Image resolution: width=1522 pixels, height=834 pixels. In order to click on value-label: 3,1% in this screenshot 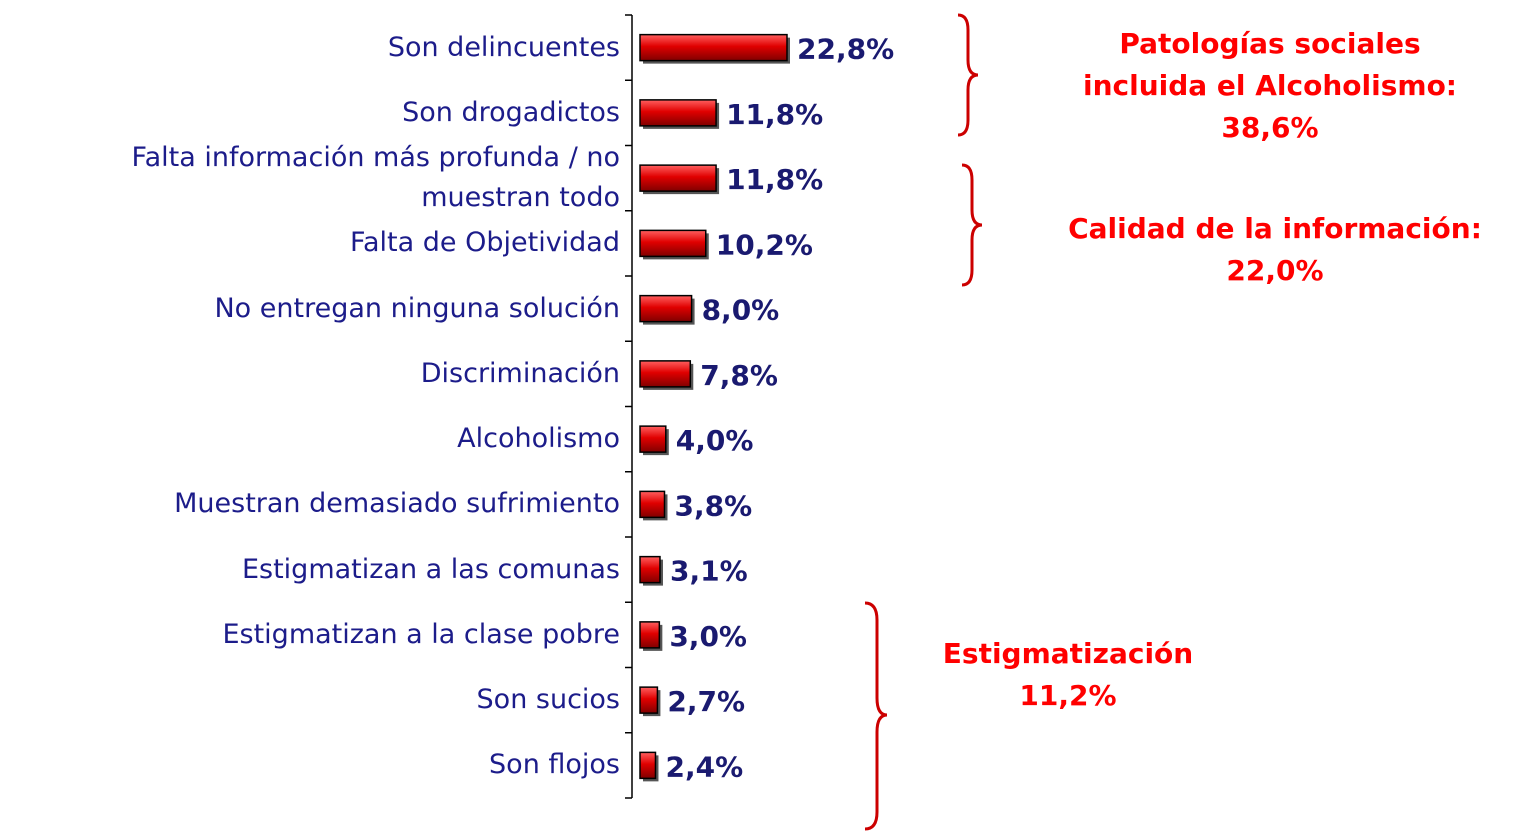, I will do `click(709, 571)`.